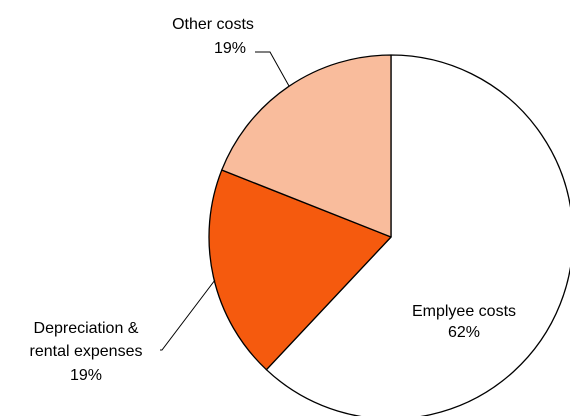  I want to click on slice-value-employee-costs: 62%, so click(464, 332).